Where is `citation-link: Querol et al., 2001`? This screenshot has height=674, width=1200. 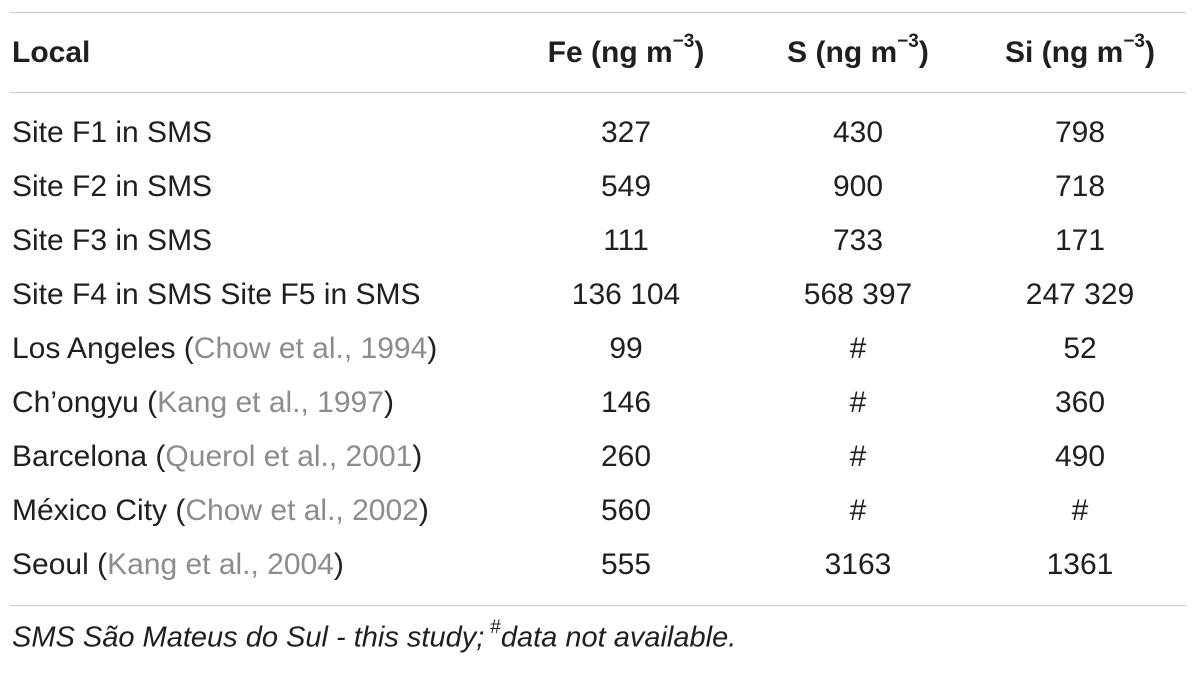
citation-link: Querol et al., 2001 is located at coordinates (289, 456).